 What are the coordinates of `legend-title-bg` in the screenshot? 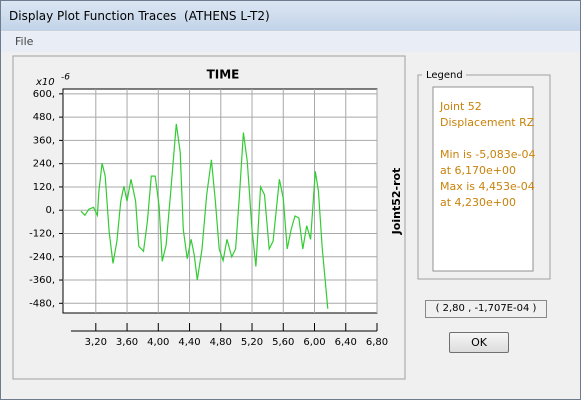 It's located at (444, 75).